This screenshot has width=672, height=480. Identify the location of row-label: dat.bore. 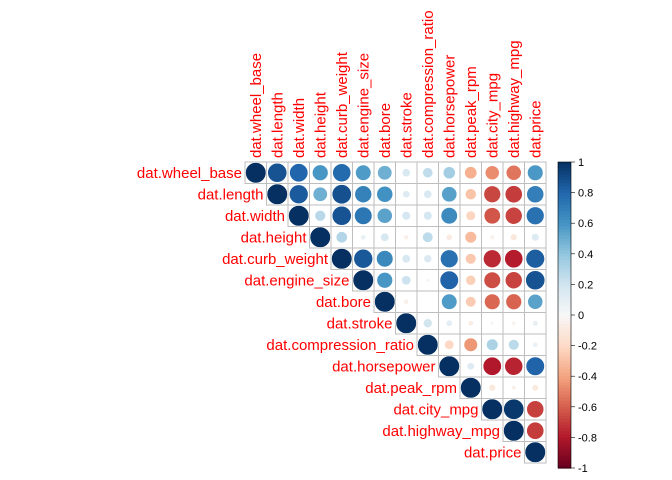
(343, 302).